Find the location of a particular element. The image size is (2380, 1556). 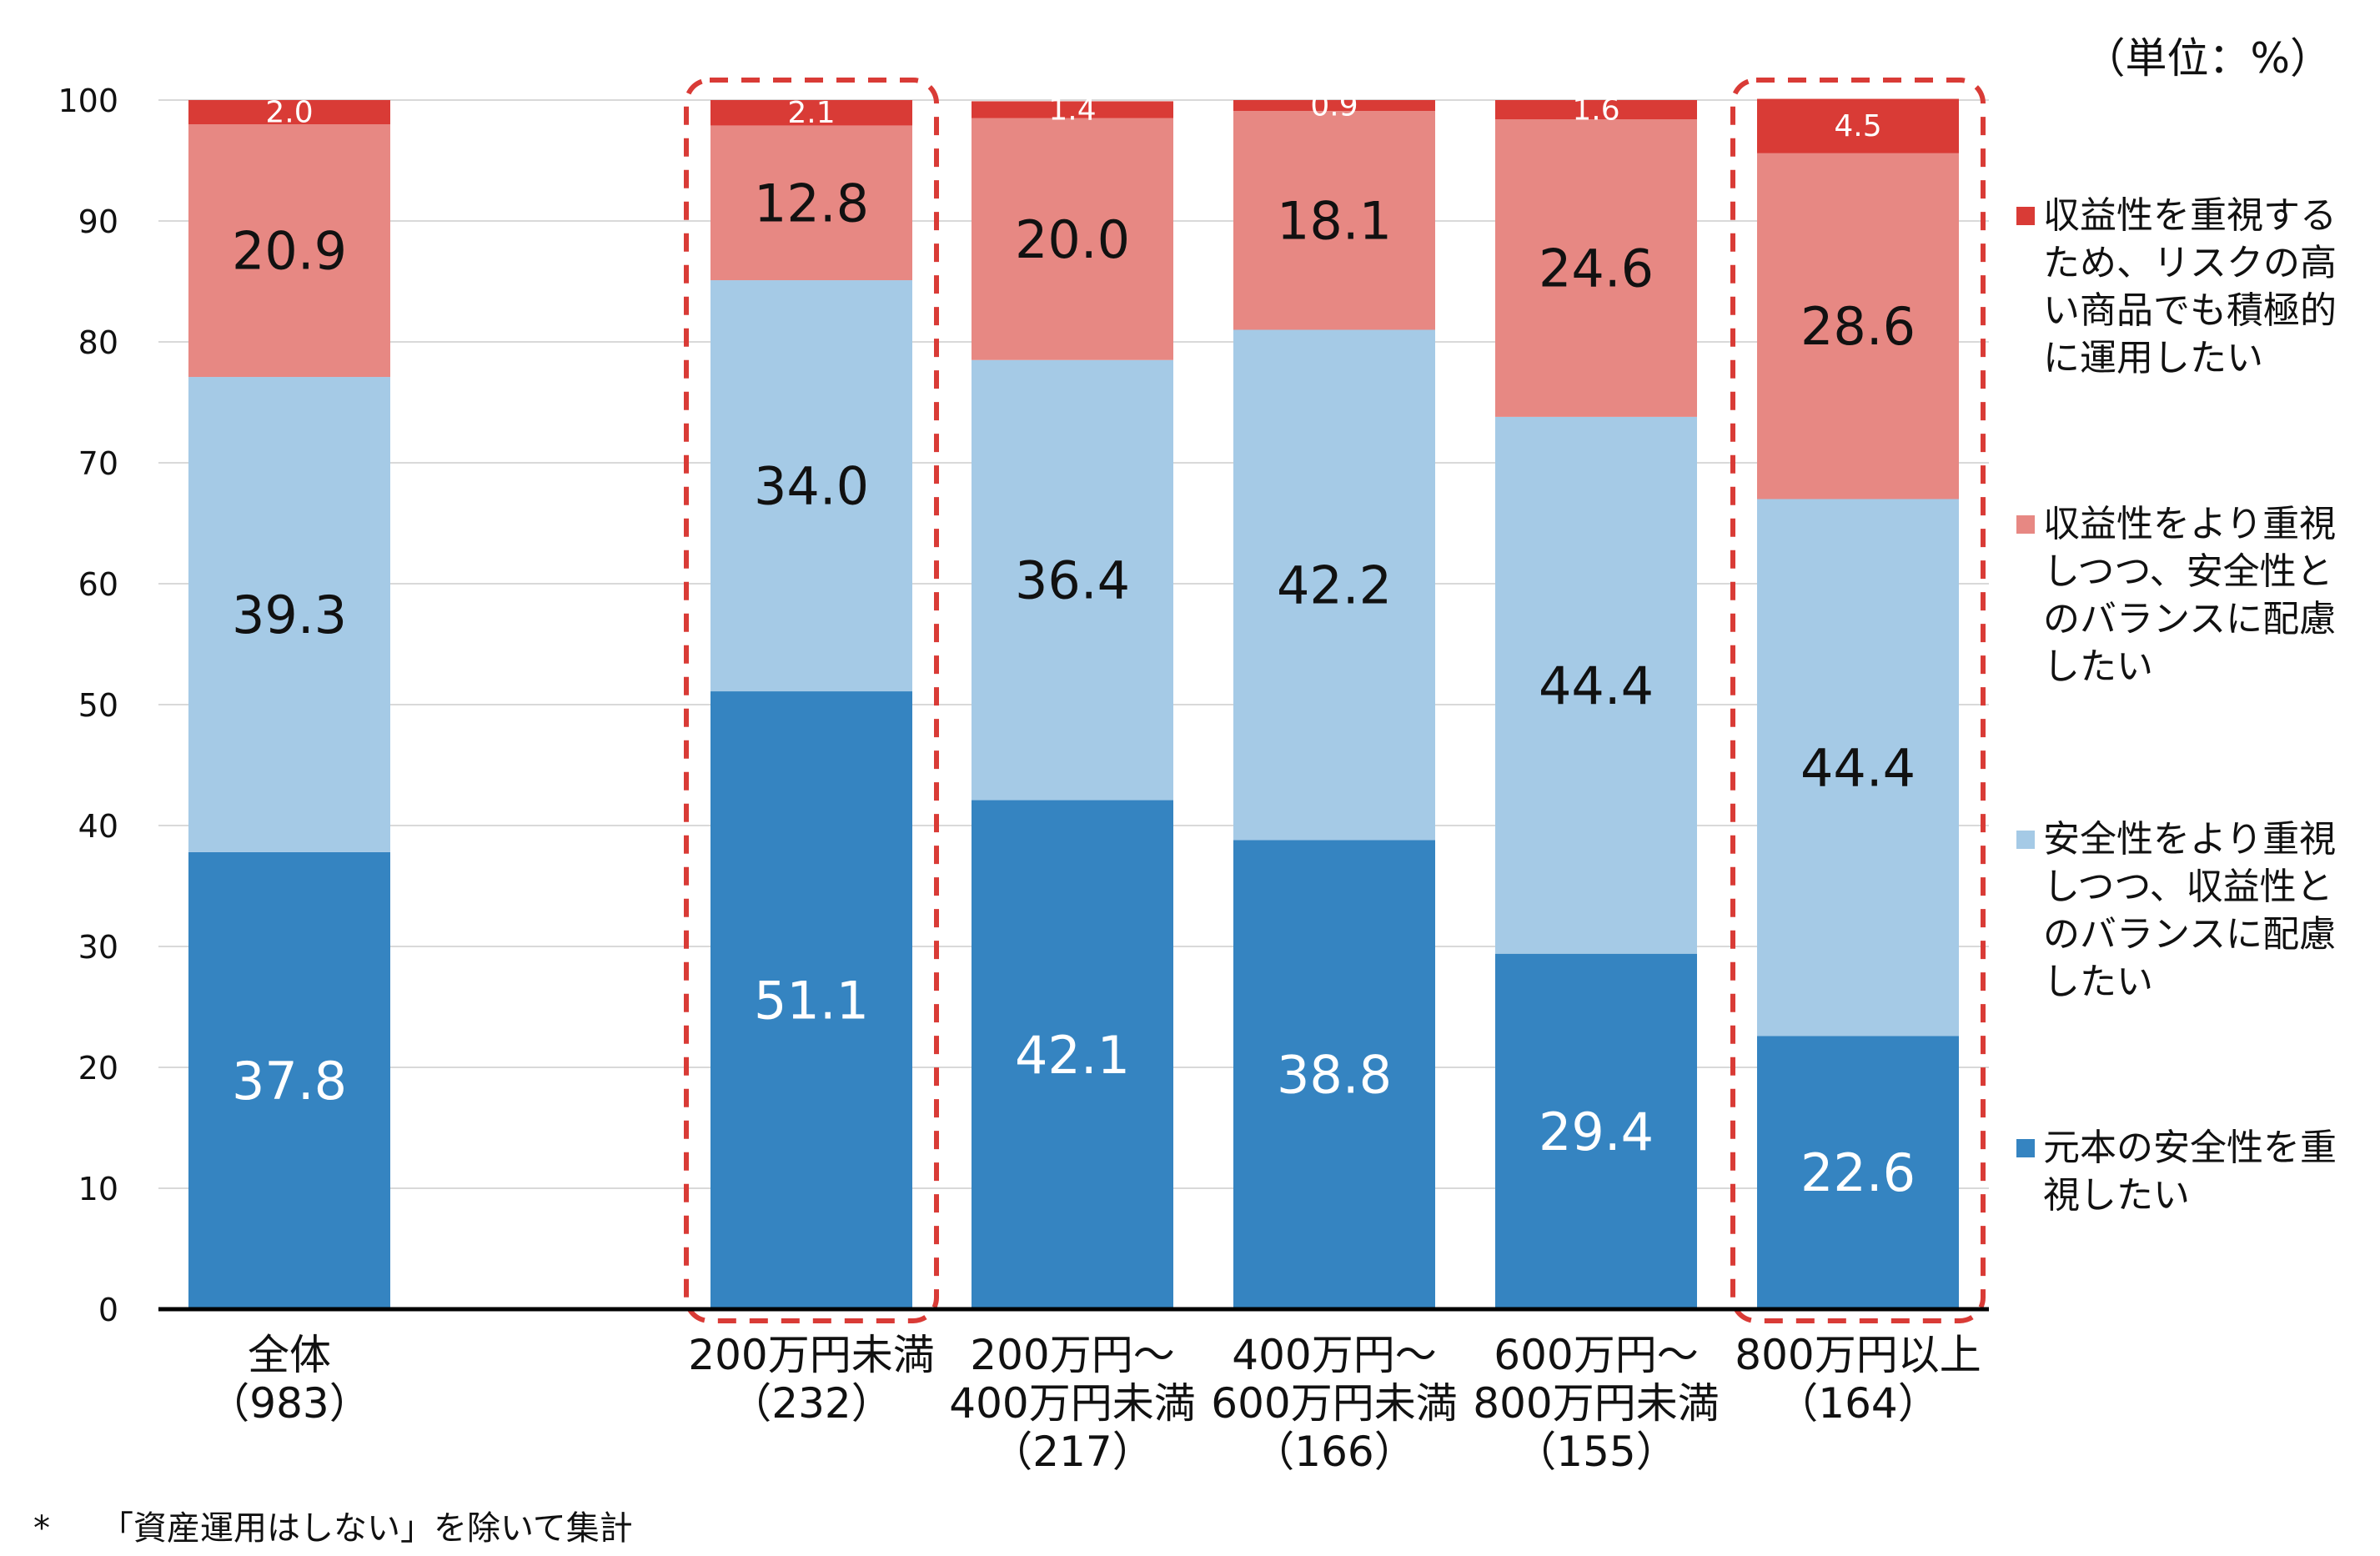

data-label-gain_priority: 1.6 is located at coordinates (1595, 110).